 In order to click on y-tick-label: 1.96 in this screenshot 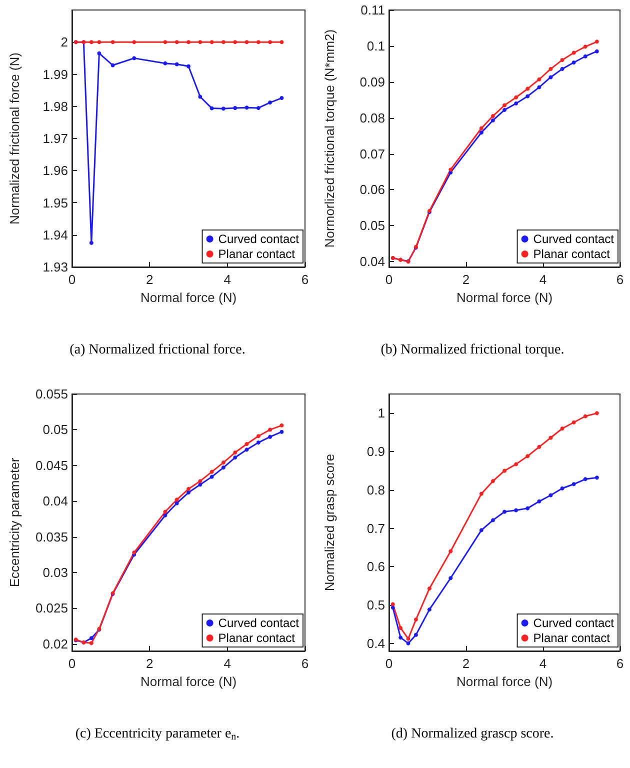, I will do `click(55, 170)`.